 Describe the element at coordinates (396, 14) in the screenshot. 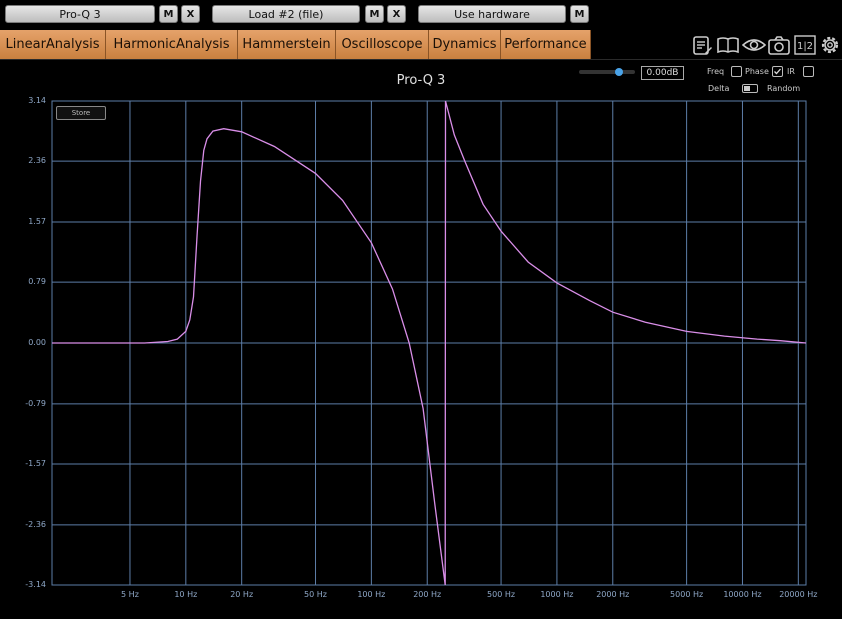

I see `slot2-remove-button: X` at that location.